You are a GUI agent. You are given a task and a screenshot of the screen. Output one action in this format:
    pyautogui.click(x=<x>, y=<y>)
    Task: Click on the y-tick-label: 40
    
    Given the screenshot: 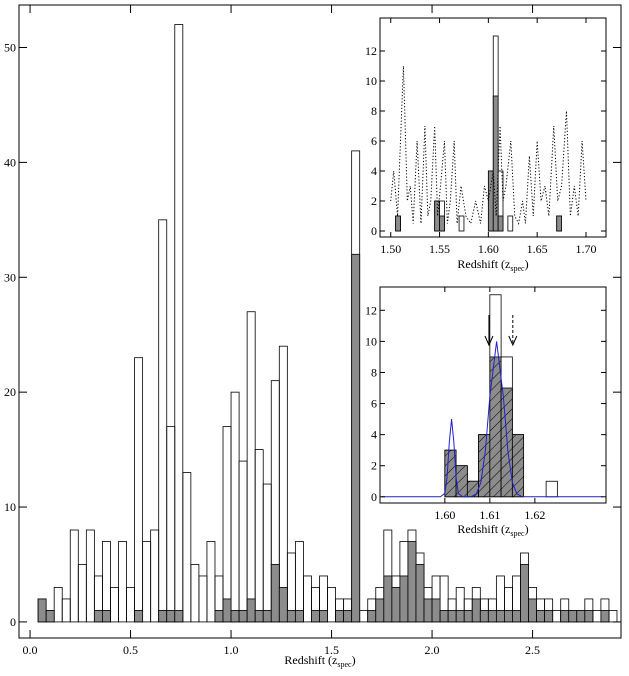 What is the action you would take?
    pyautogui.click(x=10, y=162)
    